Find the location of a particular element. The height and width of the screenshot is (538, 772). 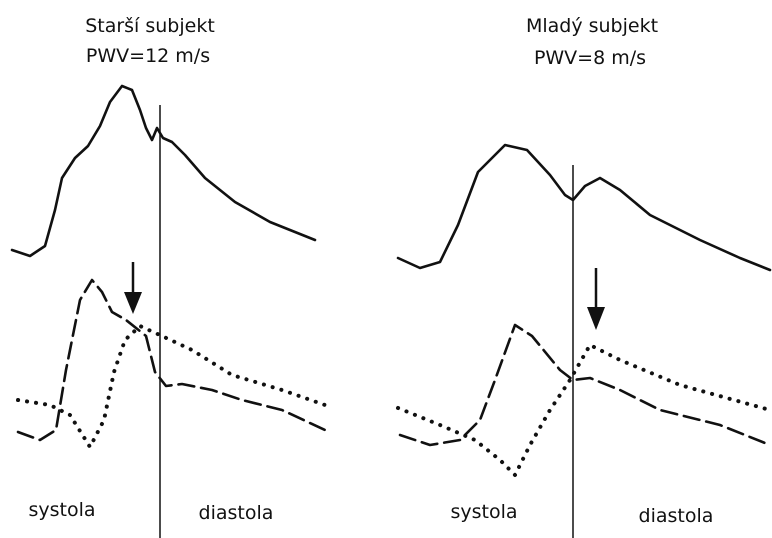

panel-subtitle: PWV=8 m/s is located at coordinates (590, 58).